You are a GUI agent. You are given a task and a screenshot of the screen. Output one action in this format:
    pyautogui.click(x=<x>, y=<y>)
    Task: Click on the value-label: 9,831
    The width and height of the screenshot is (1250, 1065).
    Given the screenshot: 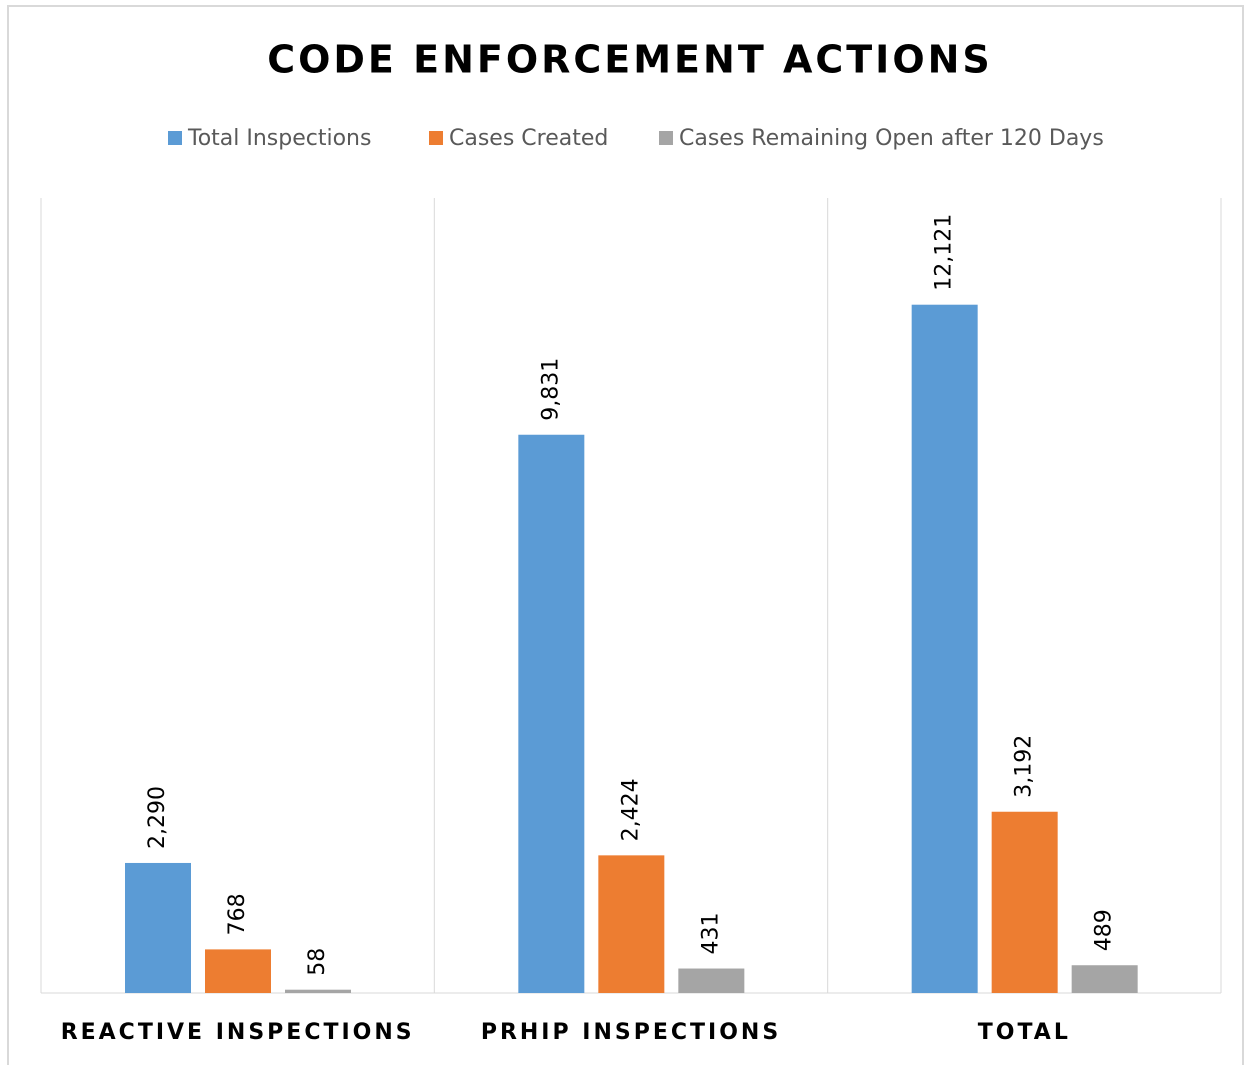 What is the action you would take?
    pyautogui.click(x=550, y=389)
    